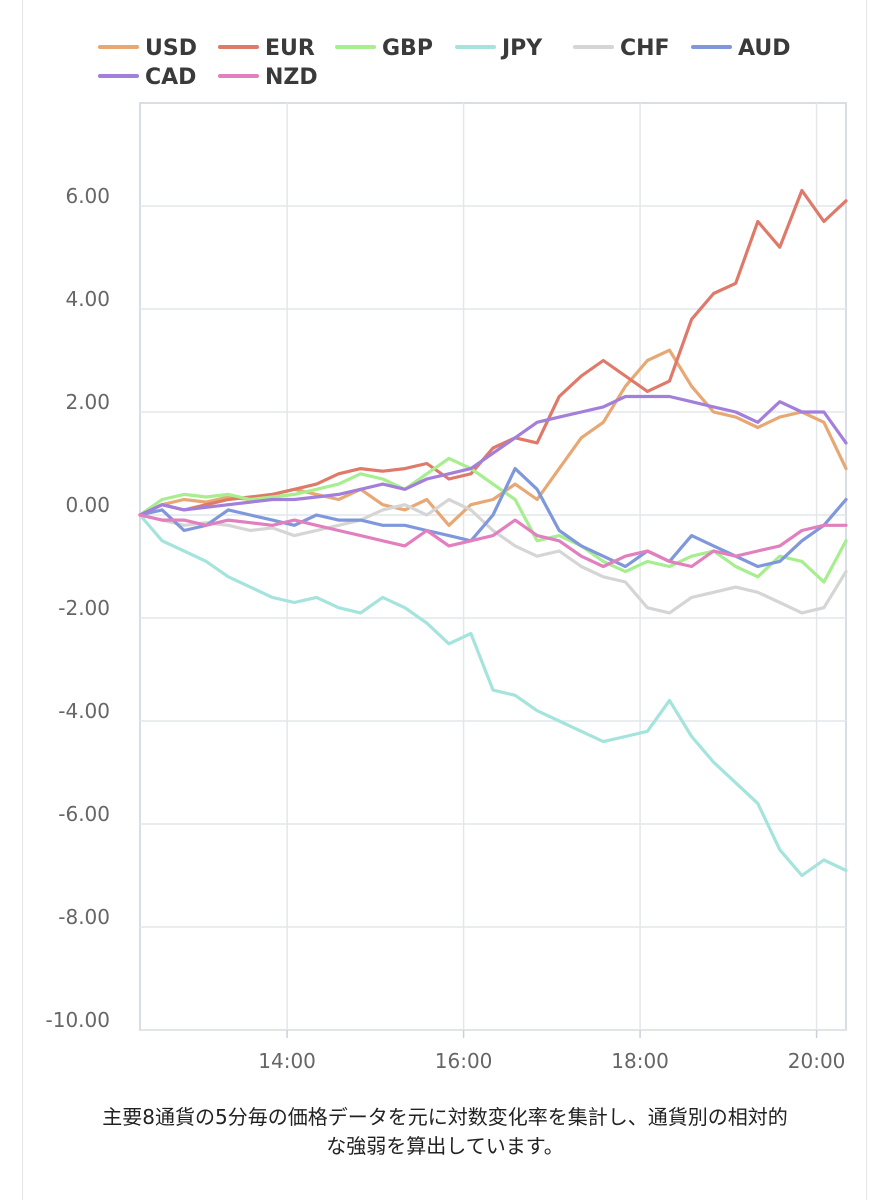  I want to click on y-tick-label: -6.00, so click(84, 814).